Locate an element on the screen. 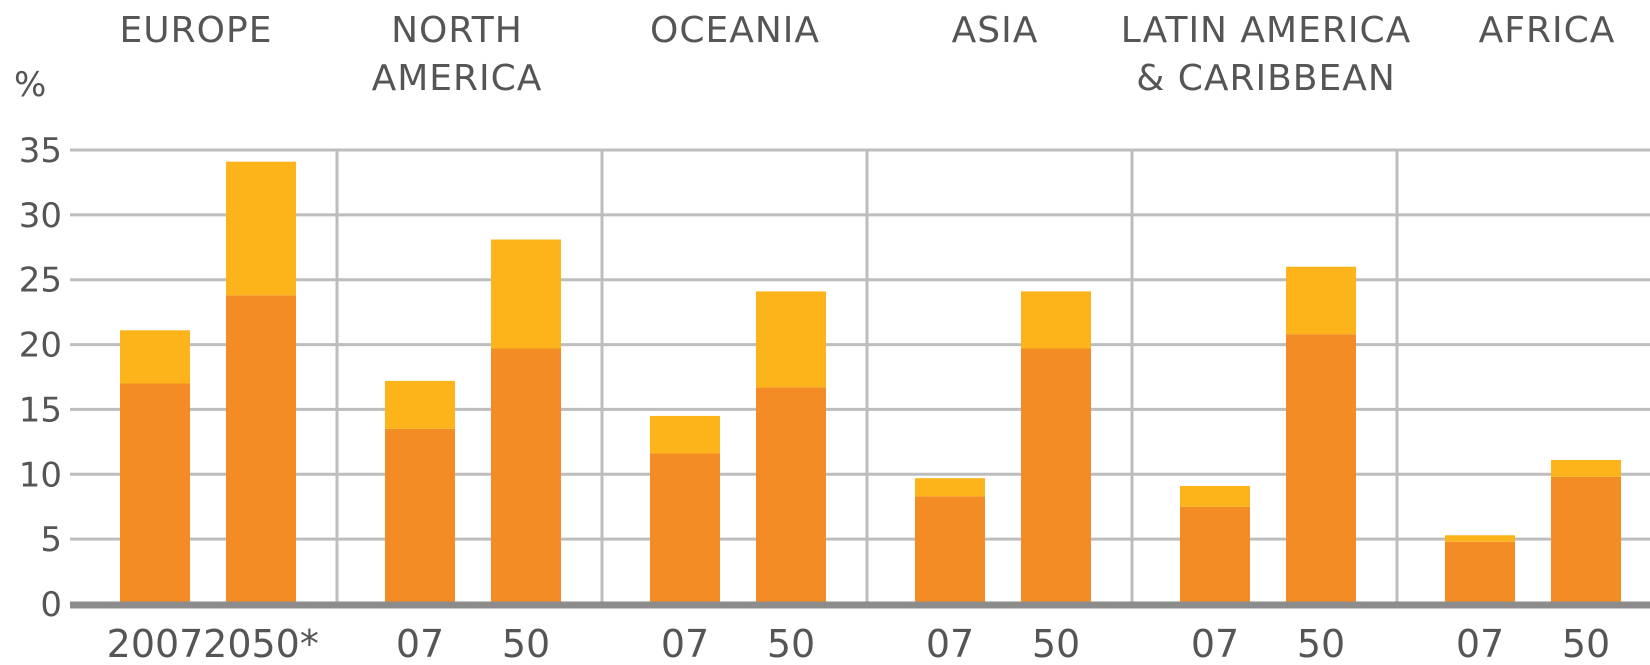 This screenshot has height=665, width=1650. region-header-label: ASIA is located at coordinates (995, 30).